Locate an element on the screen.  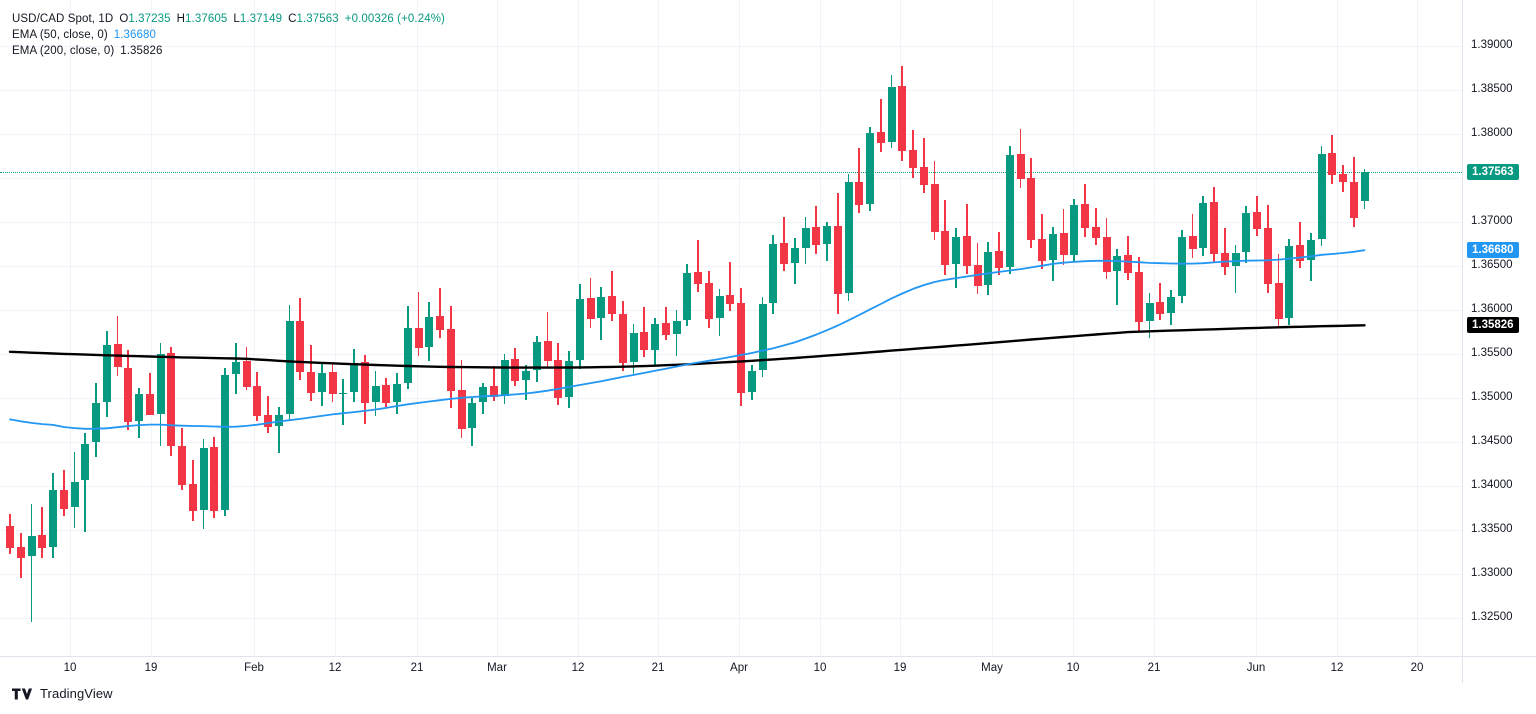
legend-open-label: O is located at coordinates (124, 19).